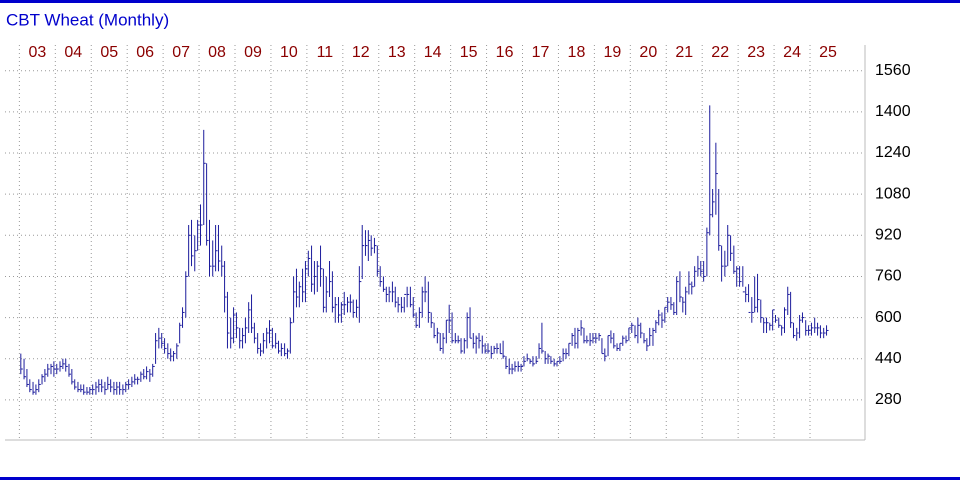 The image size is (960, 480). What do you see at coordinates (888, 317) in the screenshot?
I see `y-tick-label: 600` at bounding box center [888, 317].